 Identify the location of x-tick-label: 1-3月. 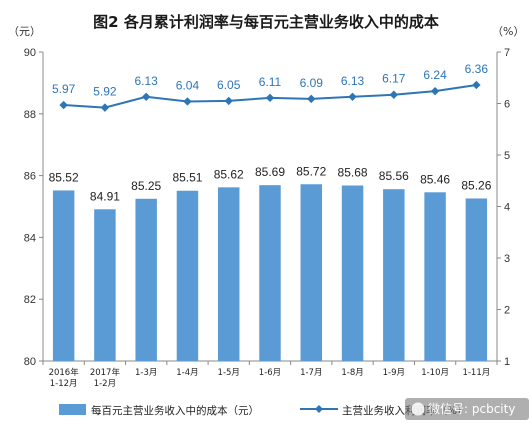
(146, 373).